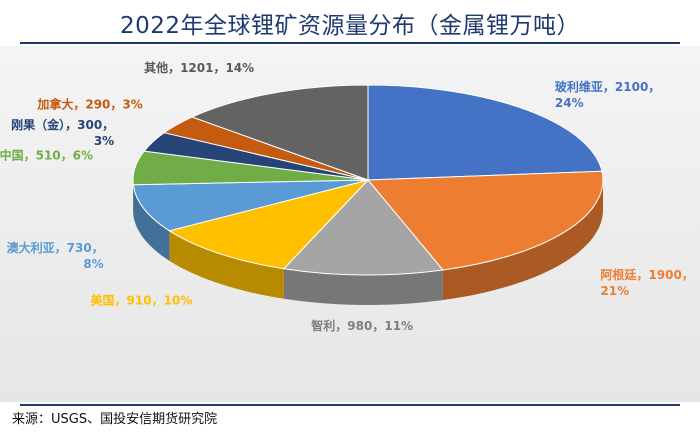 This screenshot has width=700, height=434. What do you see at coordinates (55, 247) in the screenshot?
I see `pie-label-line1-4: 澳大利亚，730，` at bounding box center [55, 247].